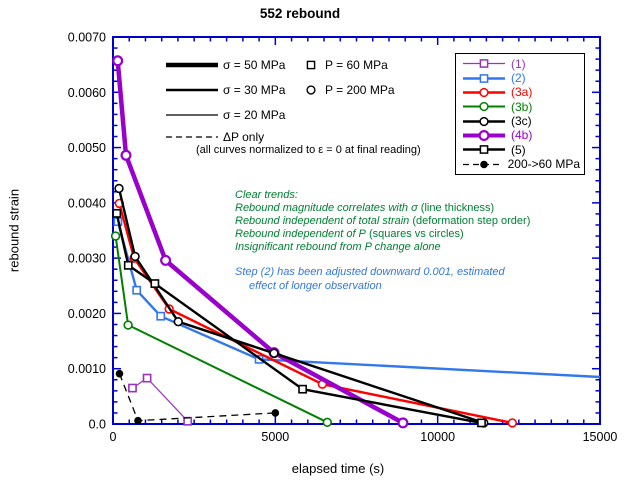 The width and height of the screenshot is (630, 492). I want to click on svg-text: 0, so click(113, 437).